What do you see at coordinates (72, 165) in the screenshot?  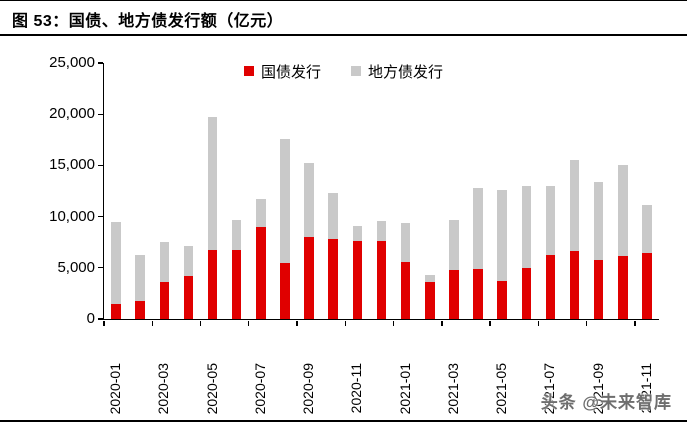 I see `y-axis-label: 15,000` at bounding box center [72, 165].